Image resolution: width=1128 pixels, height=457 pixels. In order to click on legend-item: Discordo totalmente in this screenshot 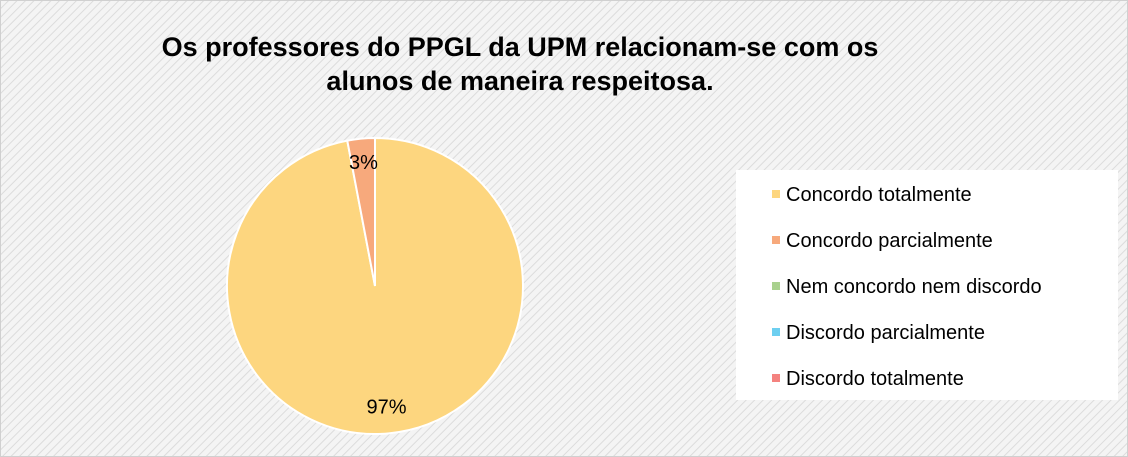, I will do `click(868, 379)`.